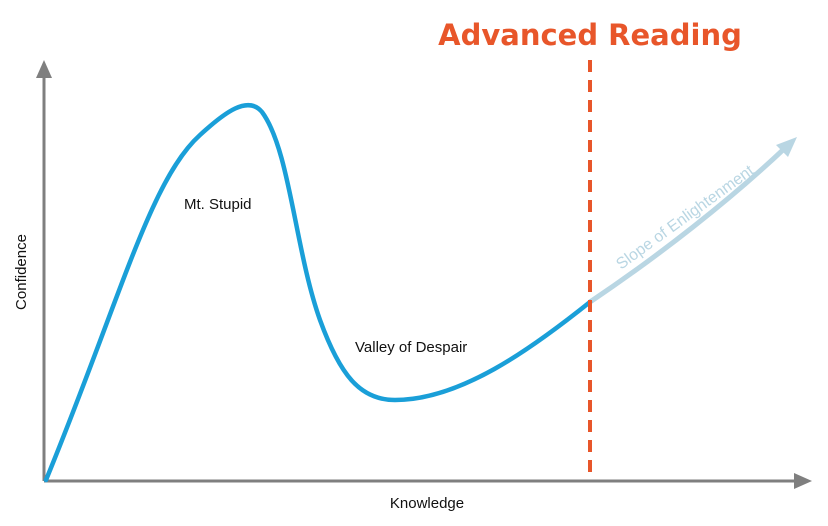  Describe the element at coordinates (218, 204) in the screenshot. I see `peak-label: Mt. Stupid` at that location.